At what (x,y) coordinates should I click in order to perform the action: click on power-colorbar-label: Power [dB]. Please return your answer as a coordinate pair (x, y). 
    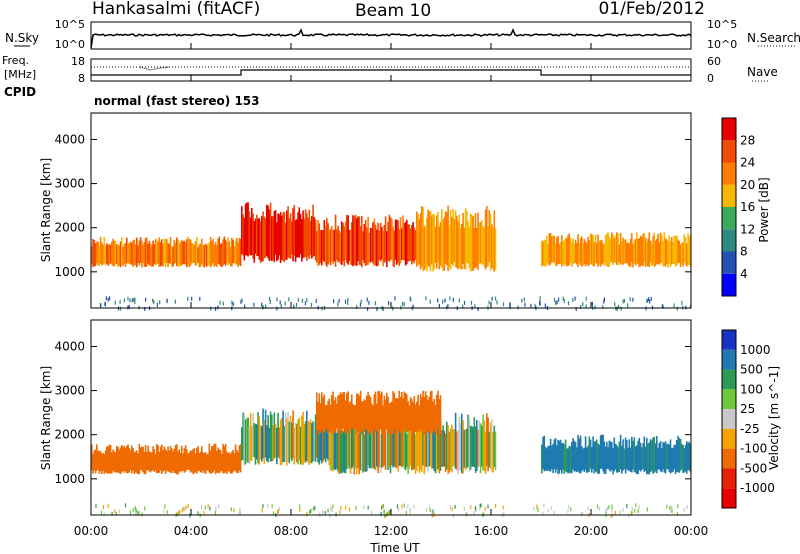
    Looking at the image, I should click on (764, 209).